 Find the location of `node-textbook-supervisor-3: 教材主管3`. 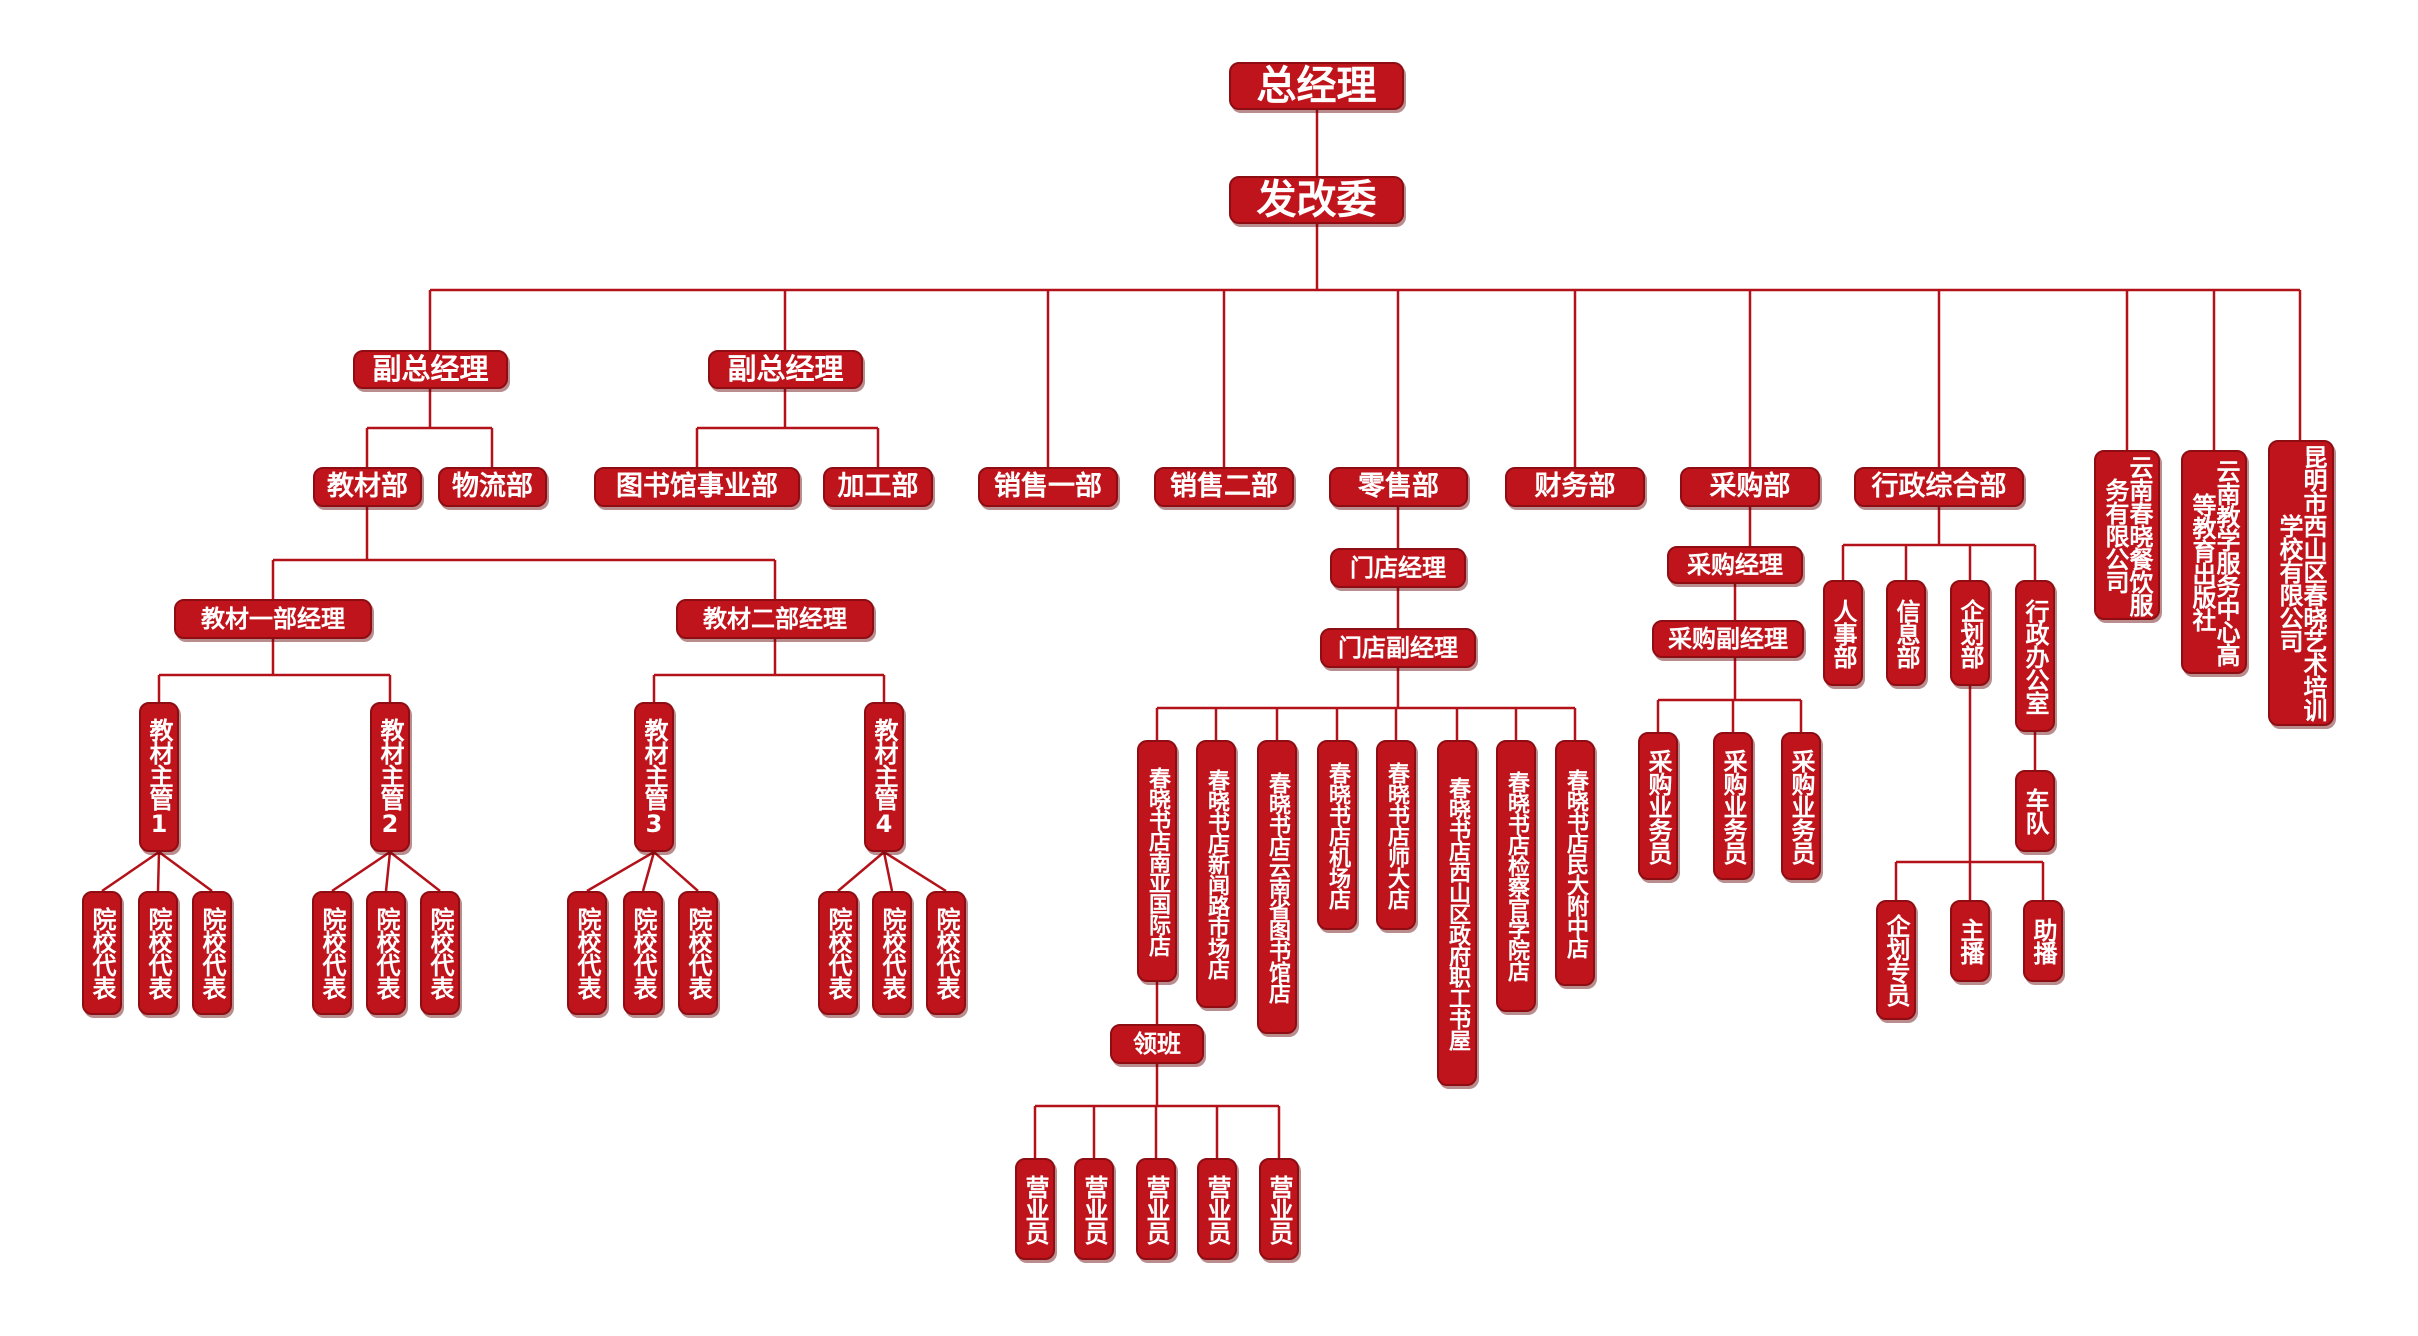

node-textbook-supervisor-3: 教材主管3 is located at coordinates (654, 777).